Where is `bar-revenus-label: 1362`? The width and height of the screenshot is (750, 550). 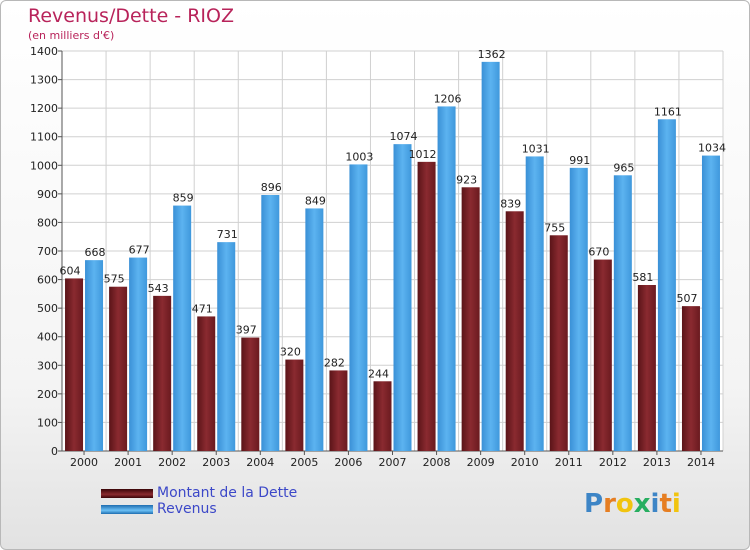
bar-revenus-label: 1362 is located at coordinates (492, 54).